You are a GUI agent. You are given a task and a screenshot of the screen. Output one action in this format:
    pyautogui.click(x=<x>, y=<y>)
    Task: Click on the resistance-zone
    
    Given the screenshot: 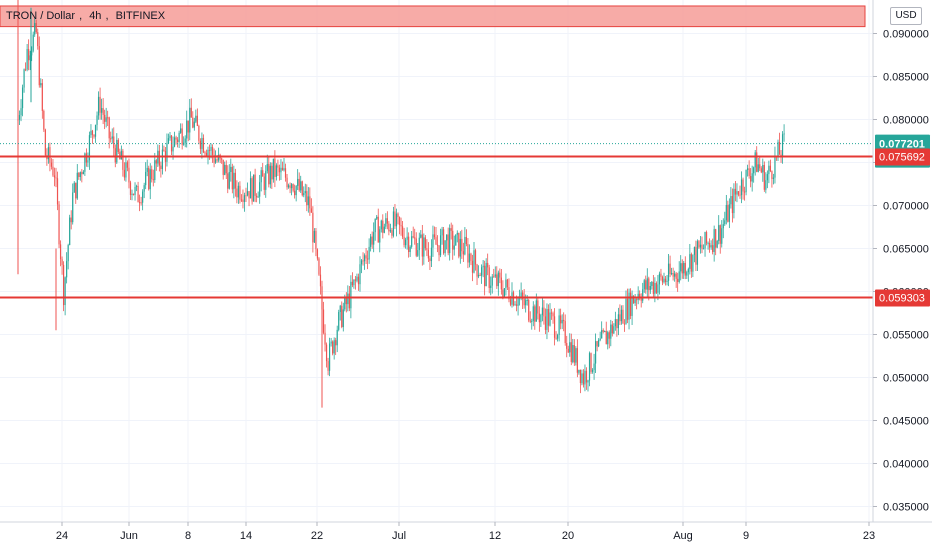 What is the action you would take?
    pyautogui.click(x=433, y=16)
    